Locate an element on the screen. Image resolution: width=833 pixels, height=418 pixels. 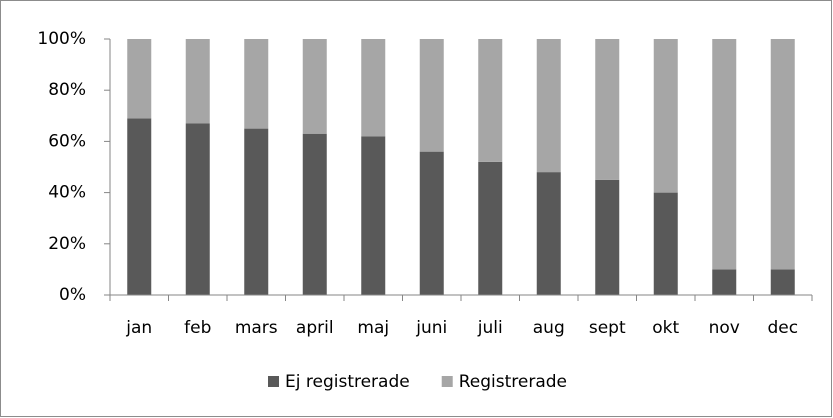
x-tick-label: okt is located at coordinates (665, 328).